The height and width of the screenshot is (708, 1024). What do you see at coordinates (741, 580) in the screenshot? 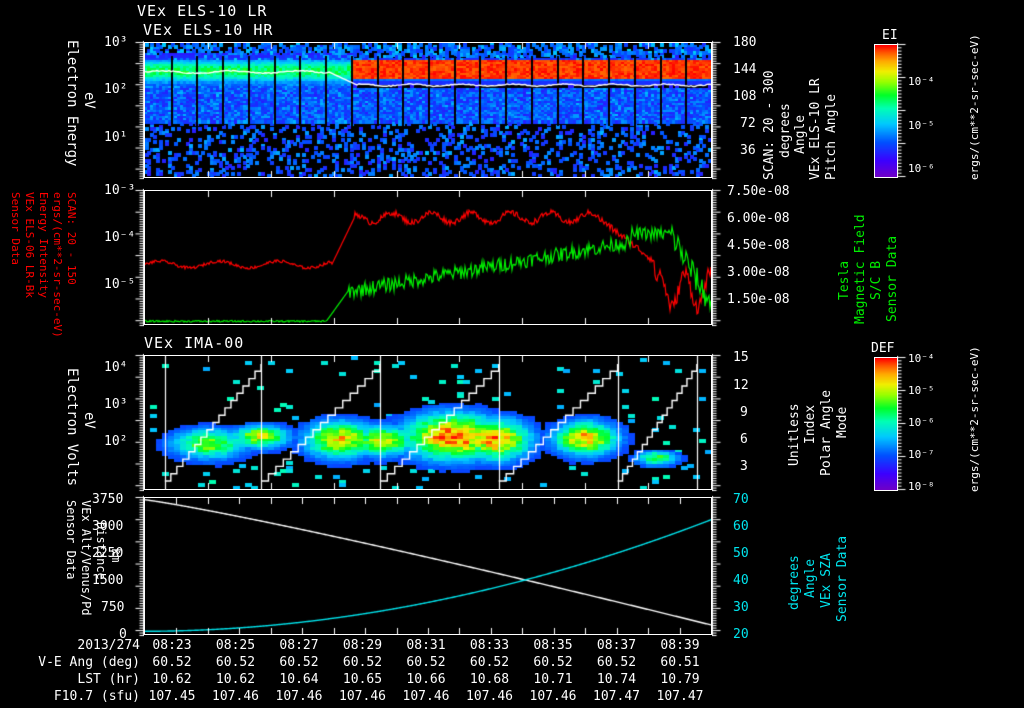
I see `panel4-rtick-40: 40` at bounding box center [741, 580].